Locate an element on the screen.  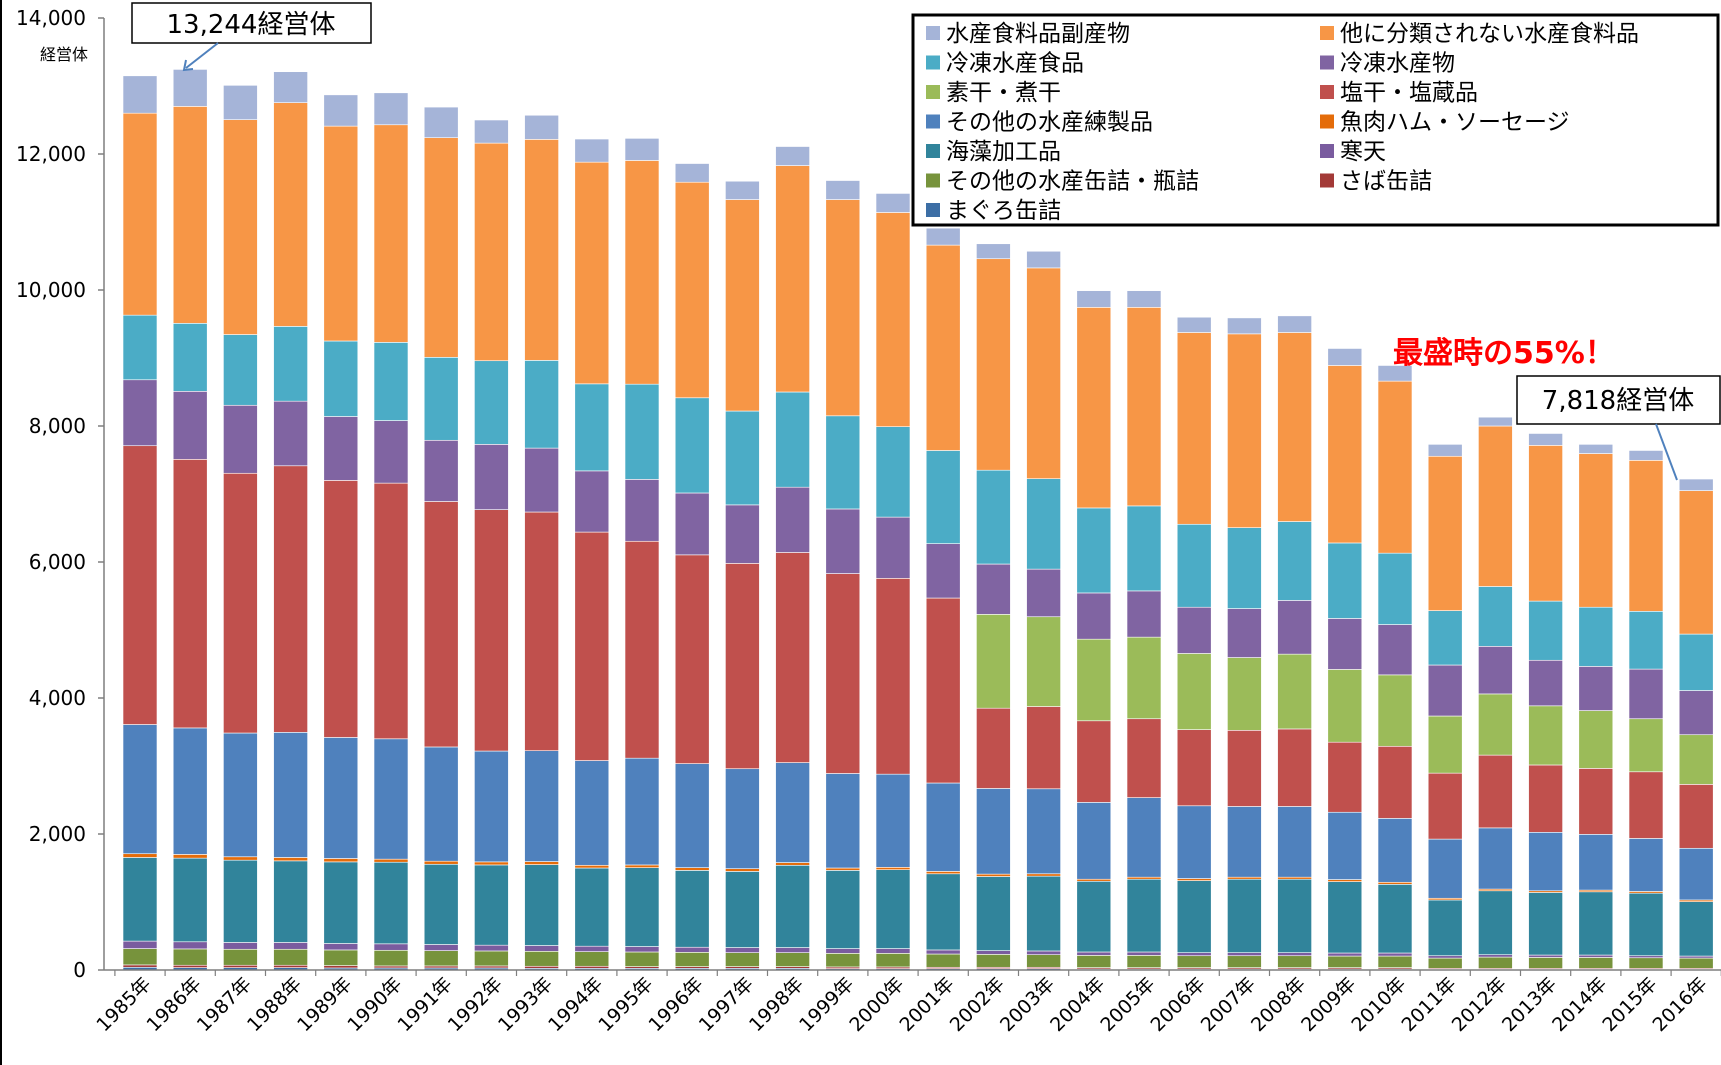
x-tick-label: 1988年 is located at coordinates (274, 1004).